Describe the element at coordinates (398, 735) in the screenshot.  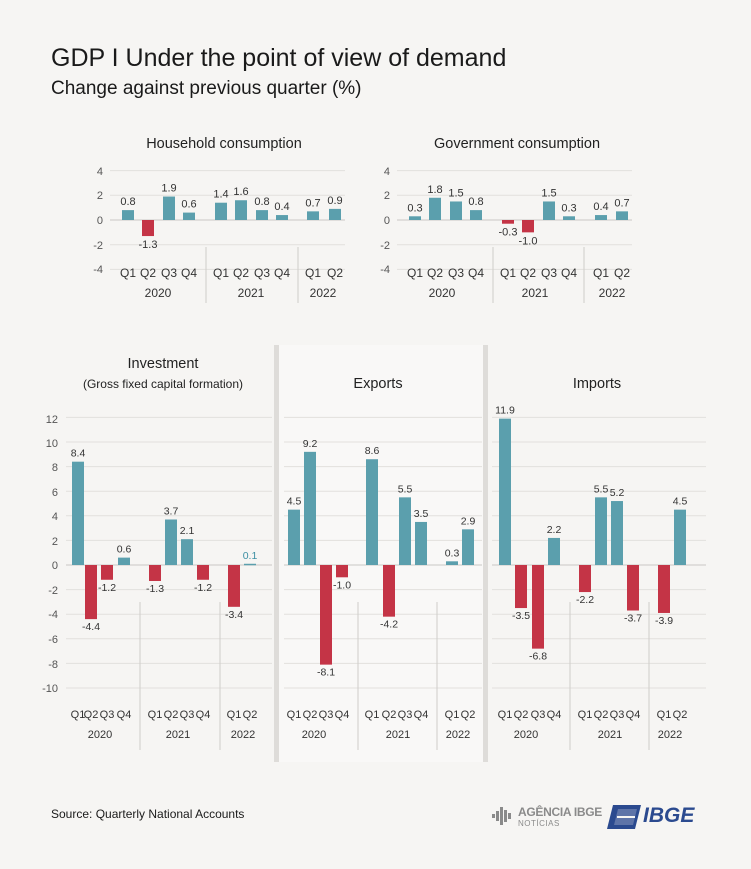
I see `exports-year-label: 2021` at that location.